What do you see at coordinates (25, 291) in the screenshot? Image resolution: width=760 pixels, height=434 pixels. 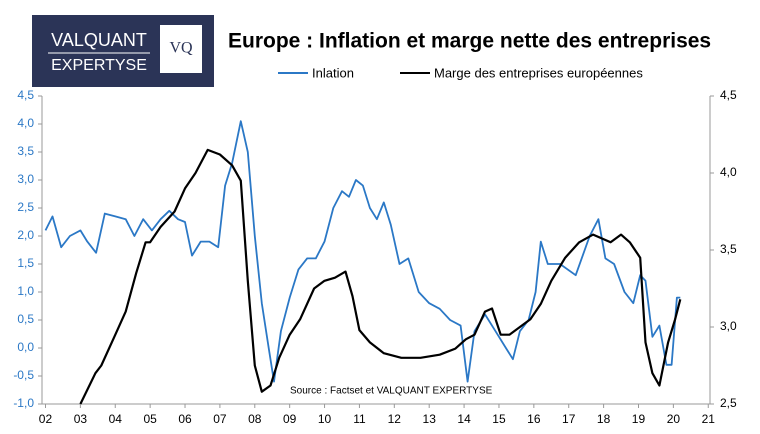 I see `y-tick-label: 1,0` at bounding box center [25, 291].